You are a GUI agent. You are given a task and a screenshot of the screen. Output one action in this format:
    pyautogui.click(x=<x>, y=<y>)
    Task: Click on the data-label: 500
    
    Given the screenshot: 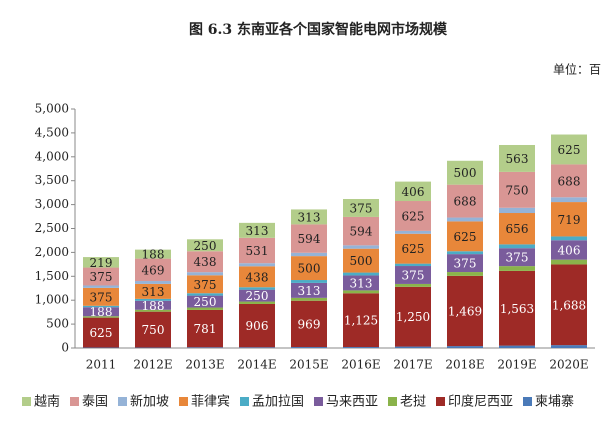 What is the action you would take?
    pyautogui.click(x=309, y=269)
    